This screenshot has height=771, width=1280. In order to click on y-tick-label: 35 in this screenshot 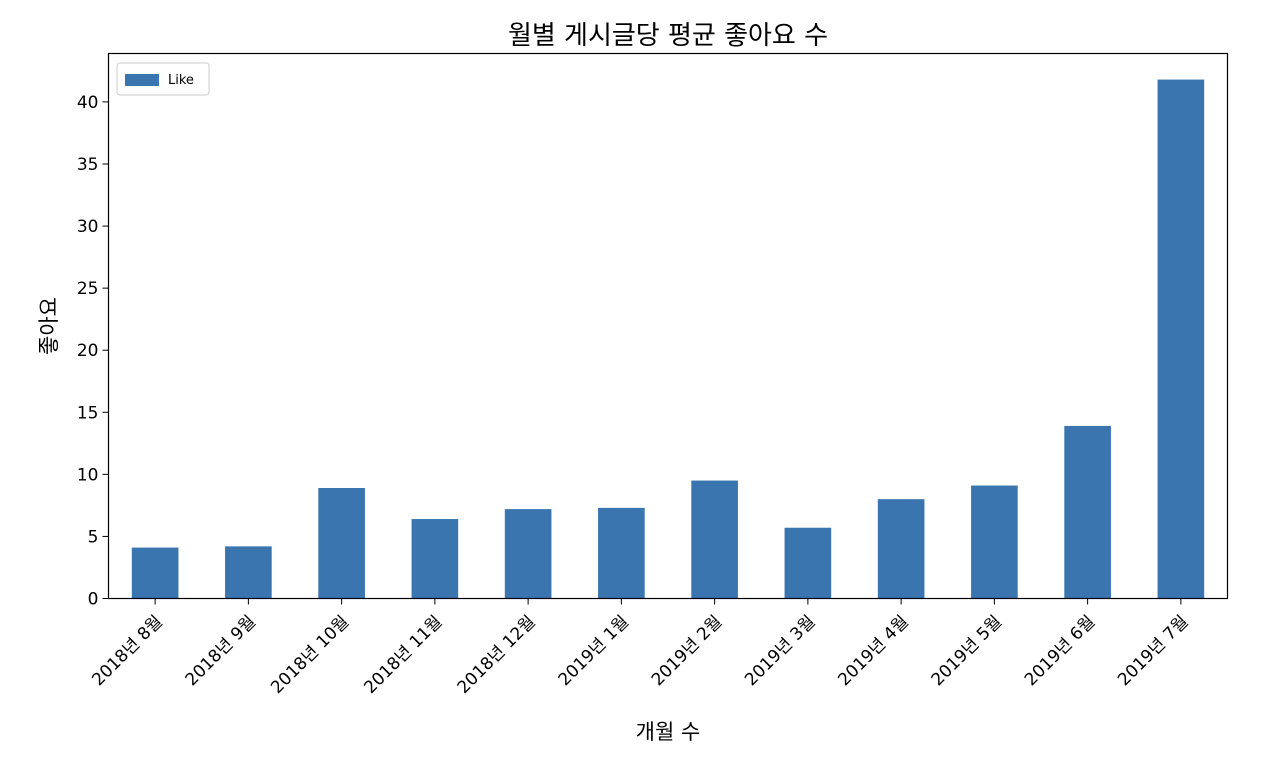, I will do `click(88, 165)`.